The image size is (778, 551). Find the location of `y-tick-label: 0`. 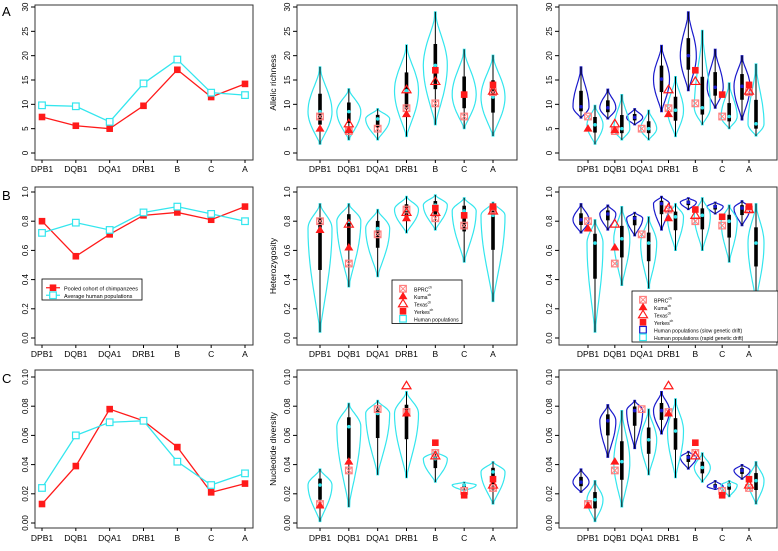

y-tick-label: 0 is located at coordinates (25, 152).